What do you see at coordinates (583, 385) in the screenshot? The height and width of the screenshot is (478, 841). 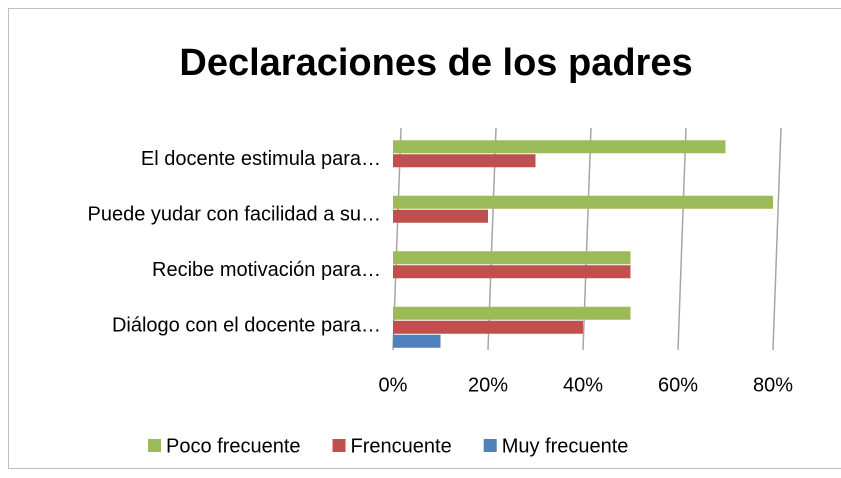 I see `x-tick-label: 40%` at bounding box center [583, 385].